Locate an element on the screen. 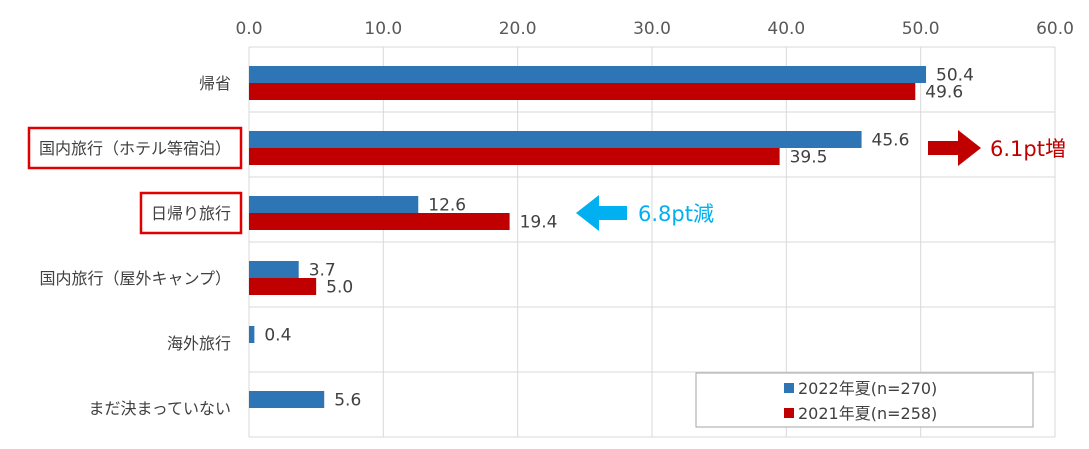  annotation-text: 6.8pt減 is located at coordinates (676, 214).